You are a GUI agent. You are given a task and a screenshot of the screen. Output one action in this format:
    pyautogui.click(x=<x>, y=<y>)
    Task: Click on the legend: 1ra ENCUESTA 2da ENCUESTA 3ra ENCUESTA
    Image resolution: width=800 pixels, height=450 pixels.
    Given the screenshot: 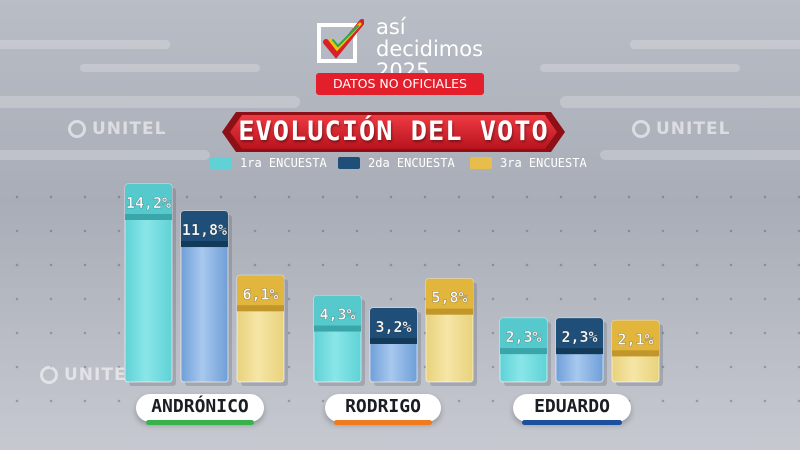 What is the action you would take?
    pyautogui.click(x=400, y=166)
    